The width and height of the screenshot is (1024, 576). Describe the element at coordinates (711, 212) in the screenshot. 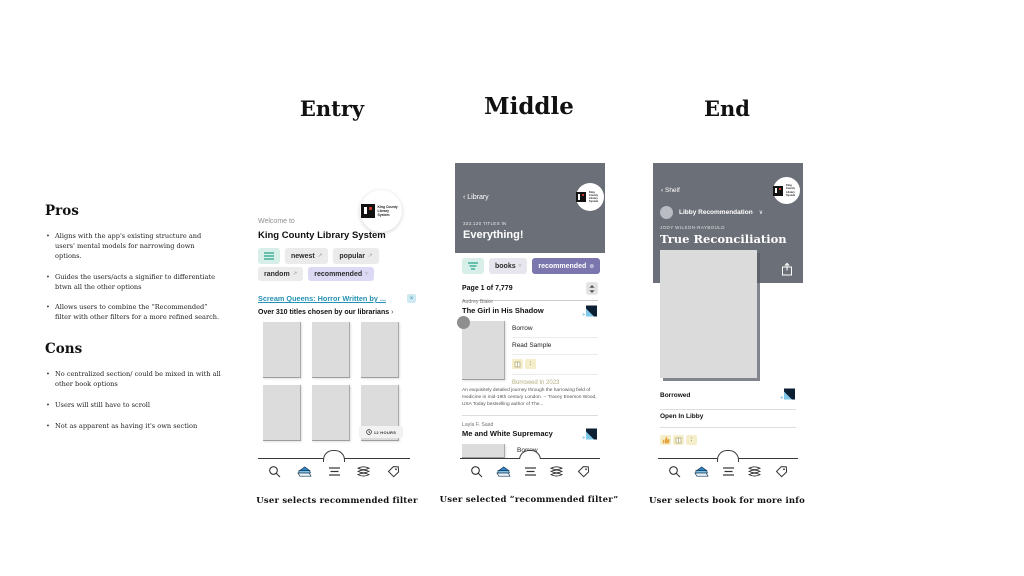

I see `recommendation-dropdown: Libby Recommendation ∨` at that location.